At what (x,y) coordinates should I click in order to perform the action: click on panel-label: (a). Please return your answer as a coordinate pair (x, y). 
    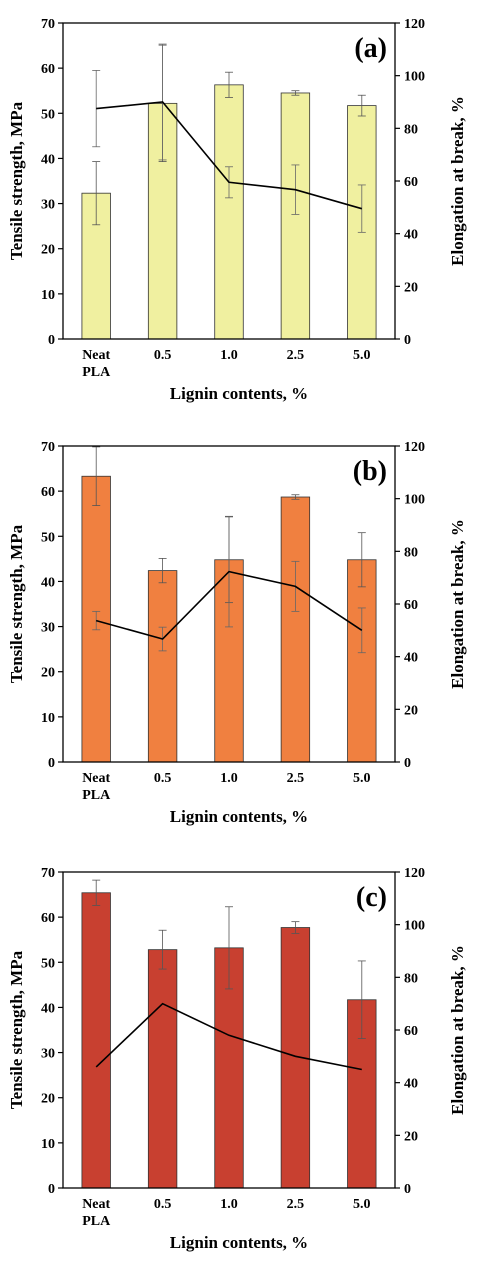
    Looking at the image, I should click on (370, 48).